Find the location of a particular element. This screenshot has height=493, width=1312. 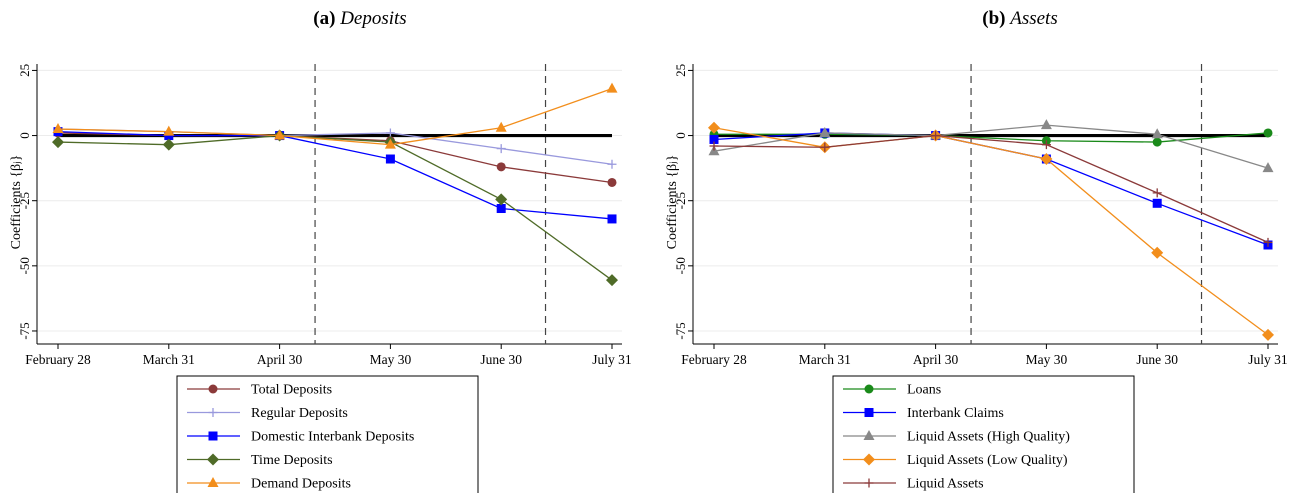

legend-box is located at coordinates (327, 434).